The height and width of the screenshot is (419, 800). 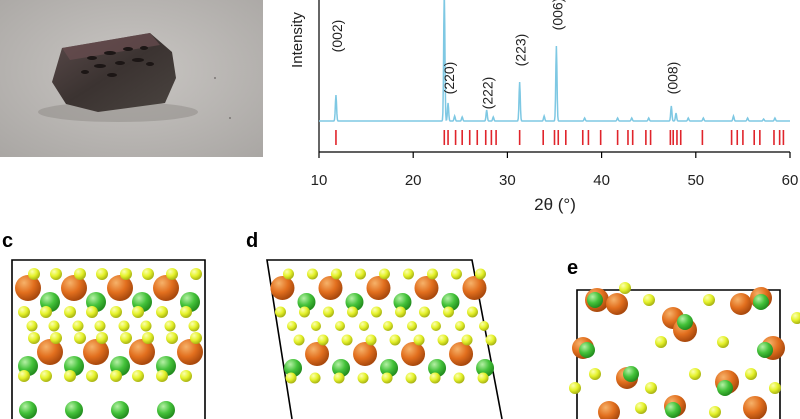 What do you see at coordinates (521, 50) in the screenshot?
I see `peak-label: (223)` at bounding box center [521, 50].